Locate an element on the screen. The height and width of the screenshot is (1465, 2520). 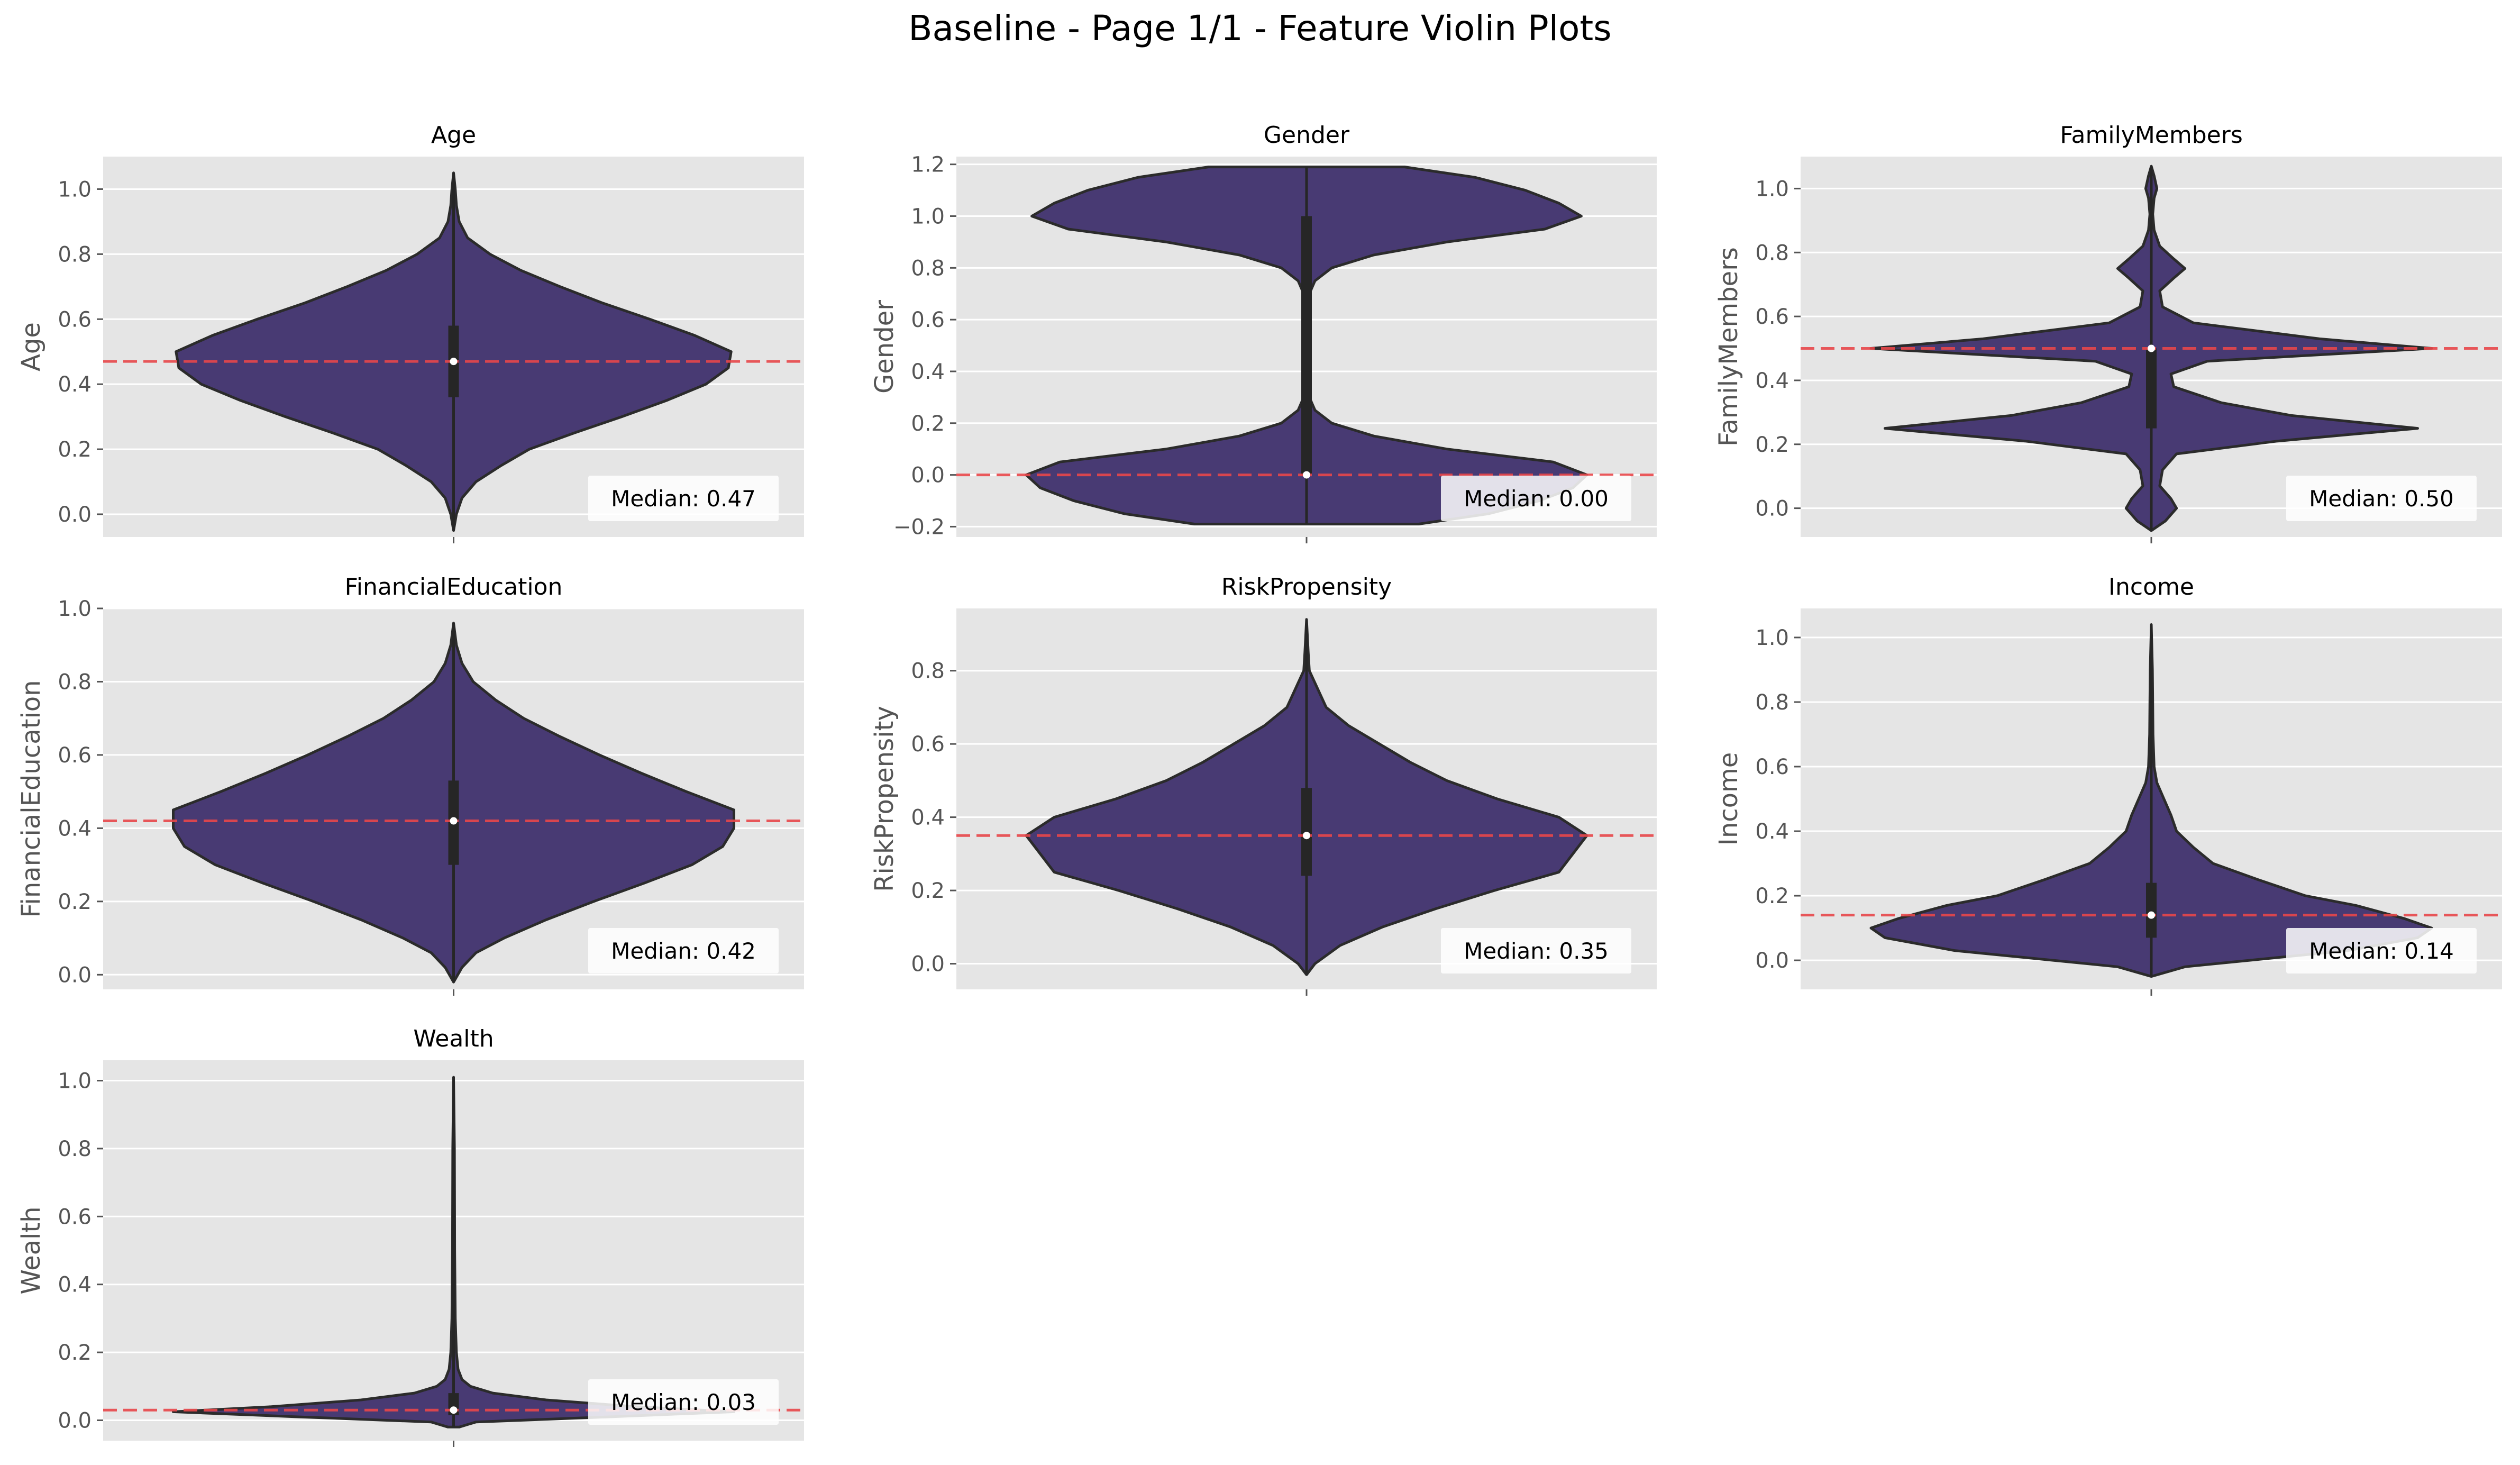
median-annotation: Median: 0.14 is located at coordinates (2381, 951).